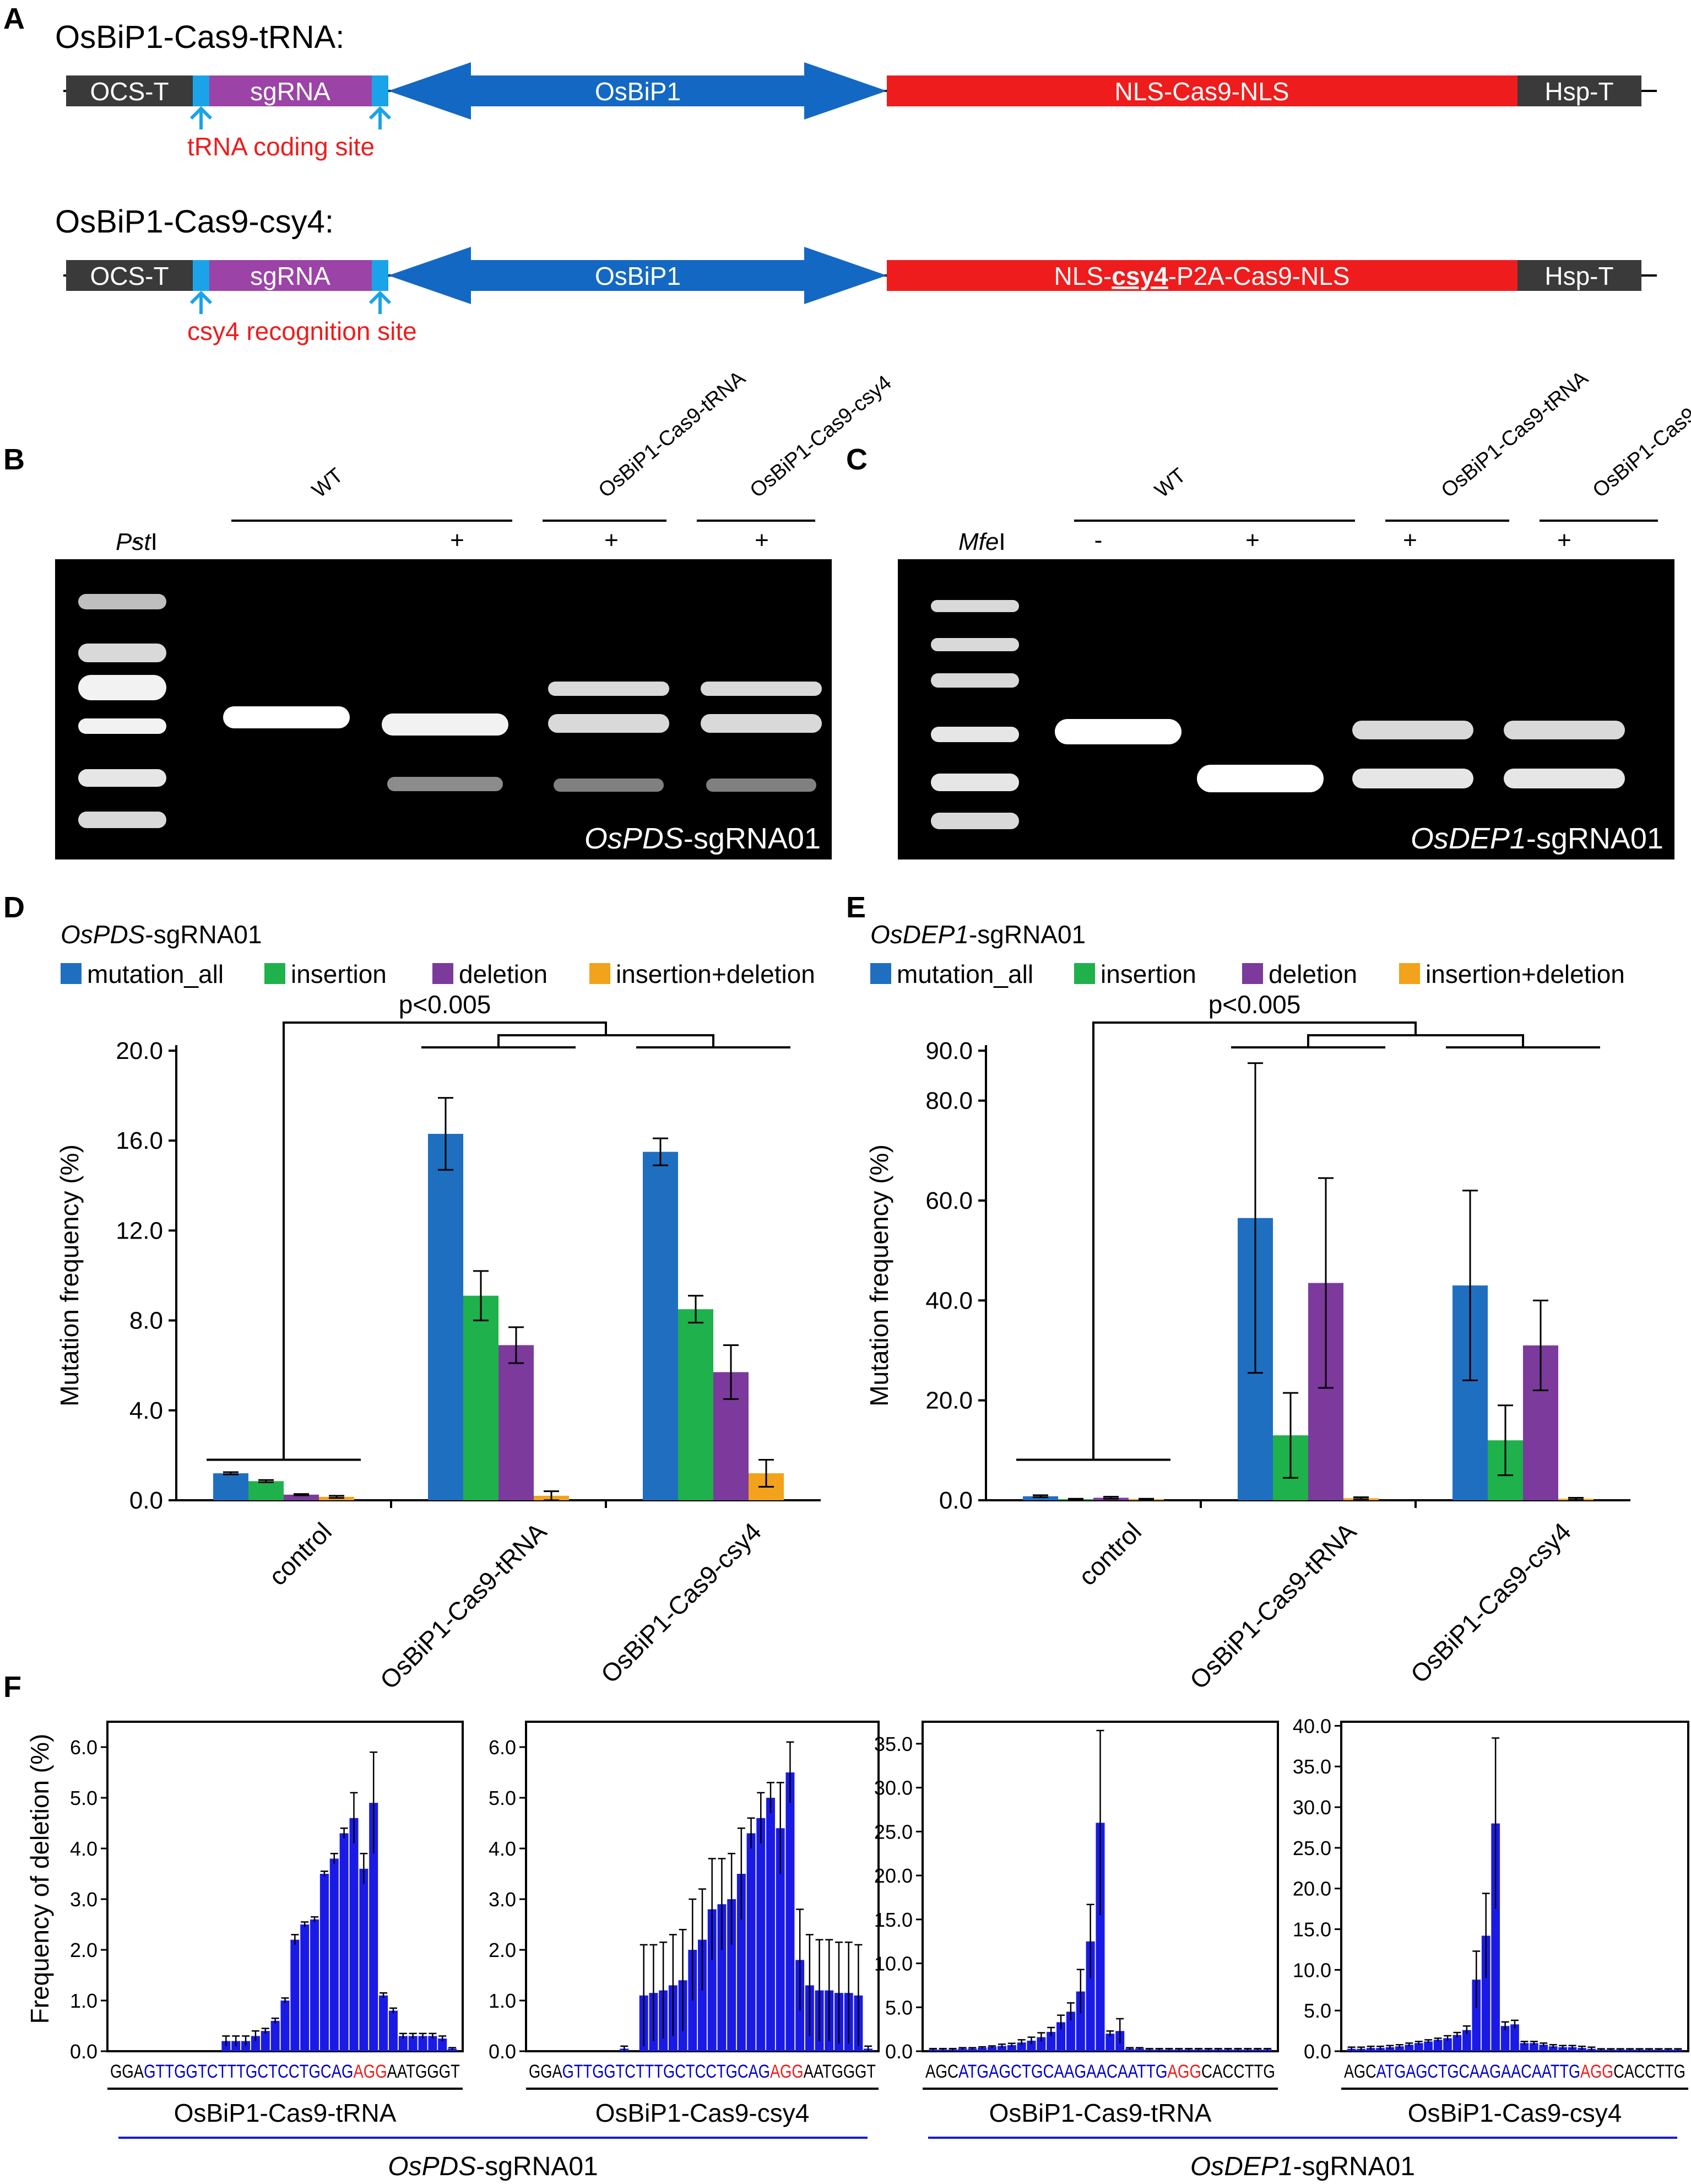  Describe the element at coordinates (380, 275) in the screenshot. I see `site-box-right` at that location.